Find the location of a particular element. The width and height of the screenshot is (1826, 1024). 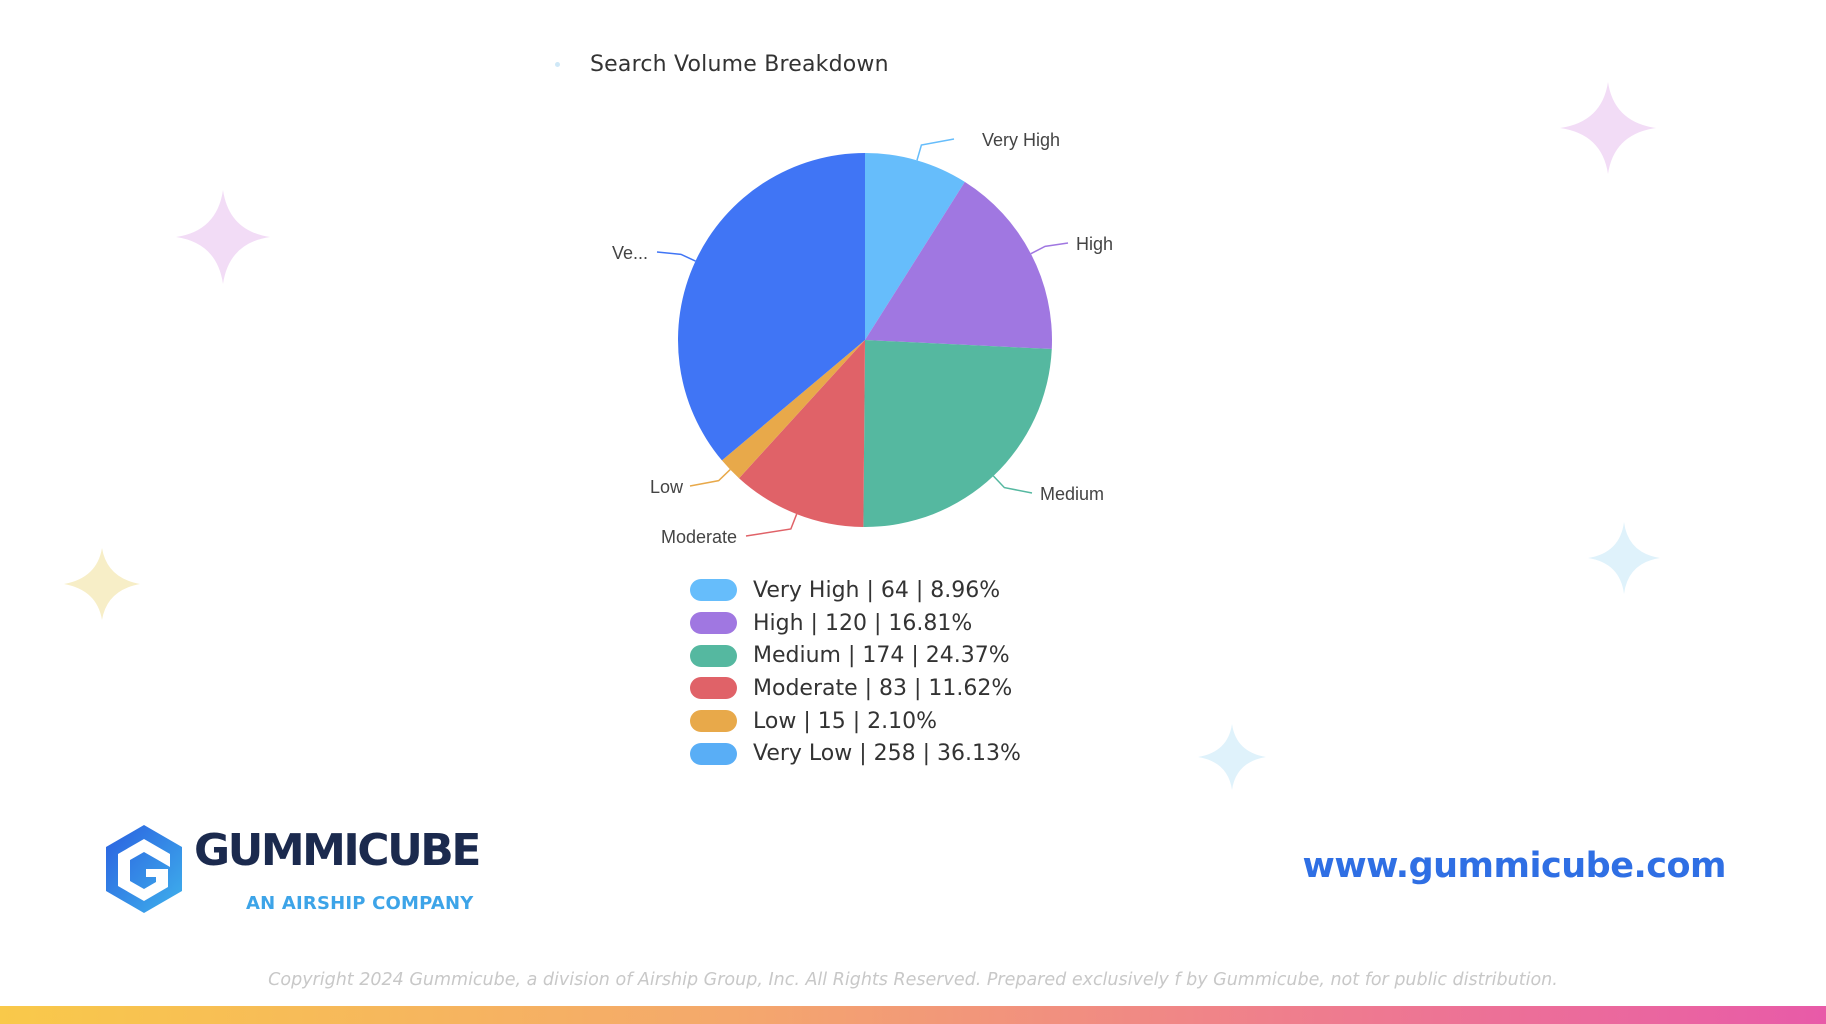

pie-slice-label: Moderate is located at coordinates (699, 537).